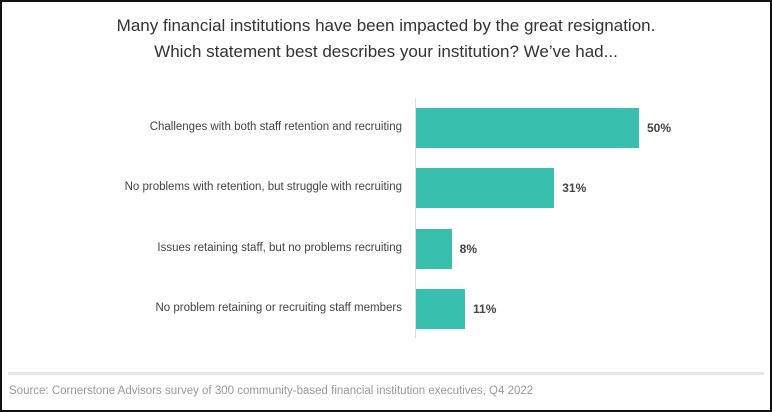  What do you see at coordinates (468, 248) in the screenshot?
I see `data-label: 8%` at bounding box center [468, 248].